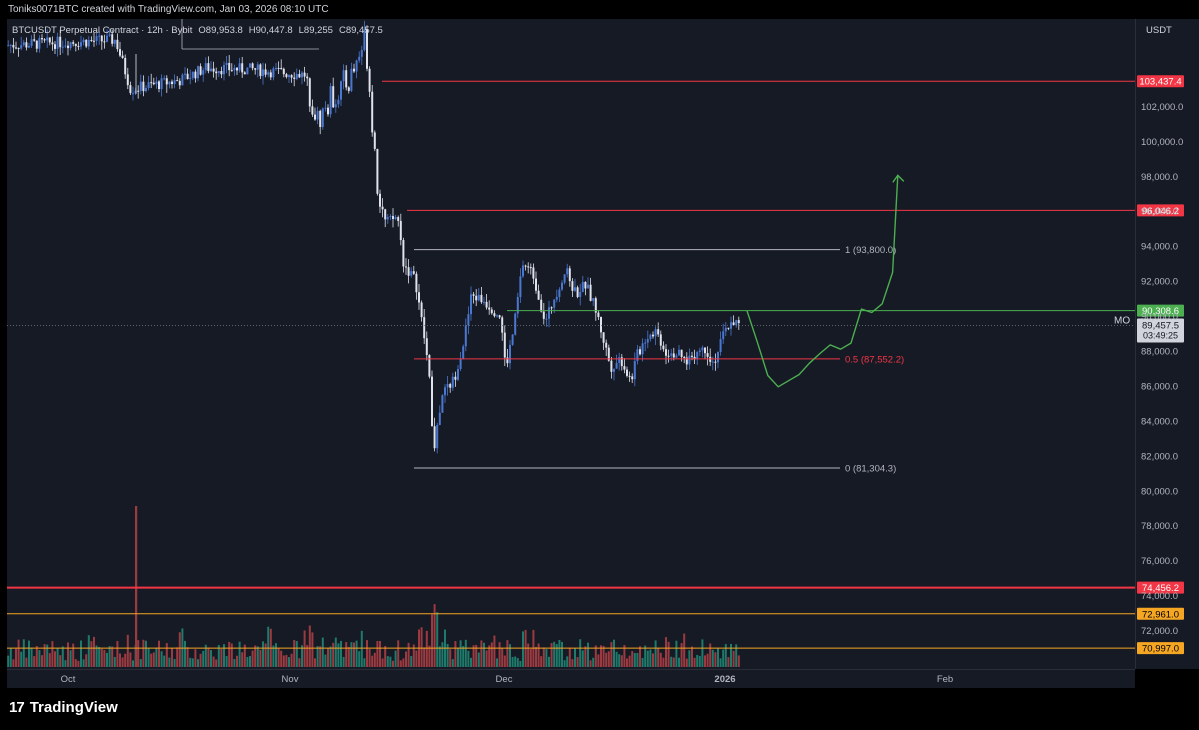  Describe the element at coordinates (898, 178) in the screenshot. I see `projection-arrowhead` at that location.